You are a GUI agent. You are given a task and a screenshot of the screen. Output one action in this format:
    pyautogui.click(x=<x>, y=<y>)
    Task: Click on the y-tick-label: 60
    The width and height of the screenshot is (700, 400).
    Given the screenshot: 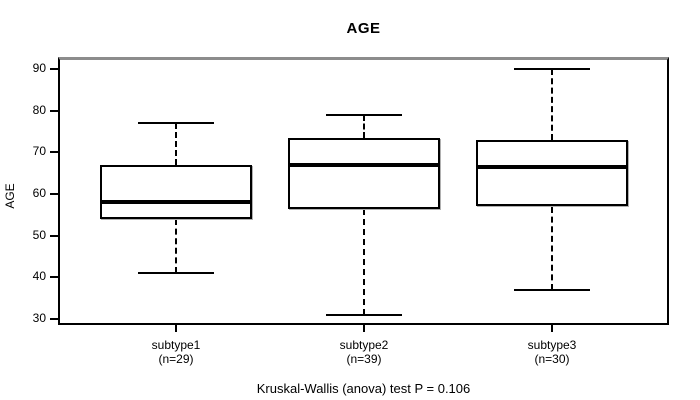 What is the action you would take?
    pyautogui.click(x=39, y=193)
    